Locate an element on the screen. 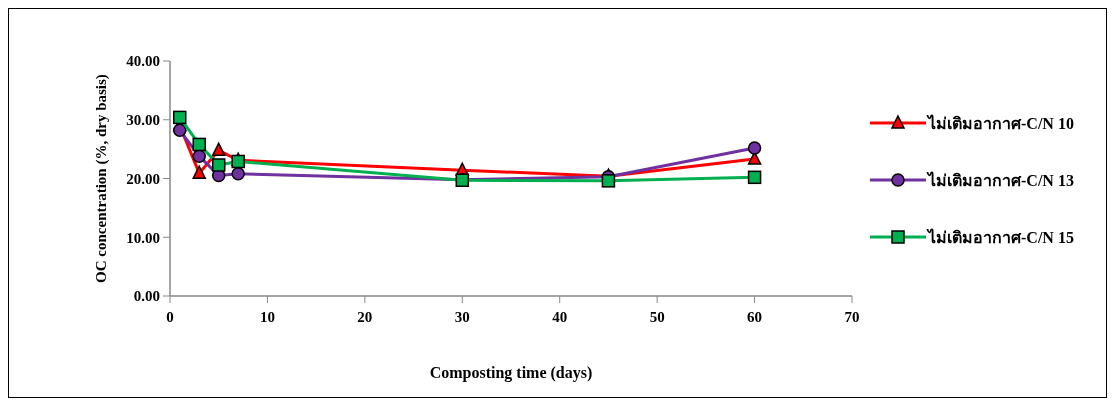  y-tick-label: 40.00 is located at coordinates (143, 61).